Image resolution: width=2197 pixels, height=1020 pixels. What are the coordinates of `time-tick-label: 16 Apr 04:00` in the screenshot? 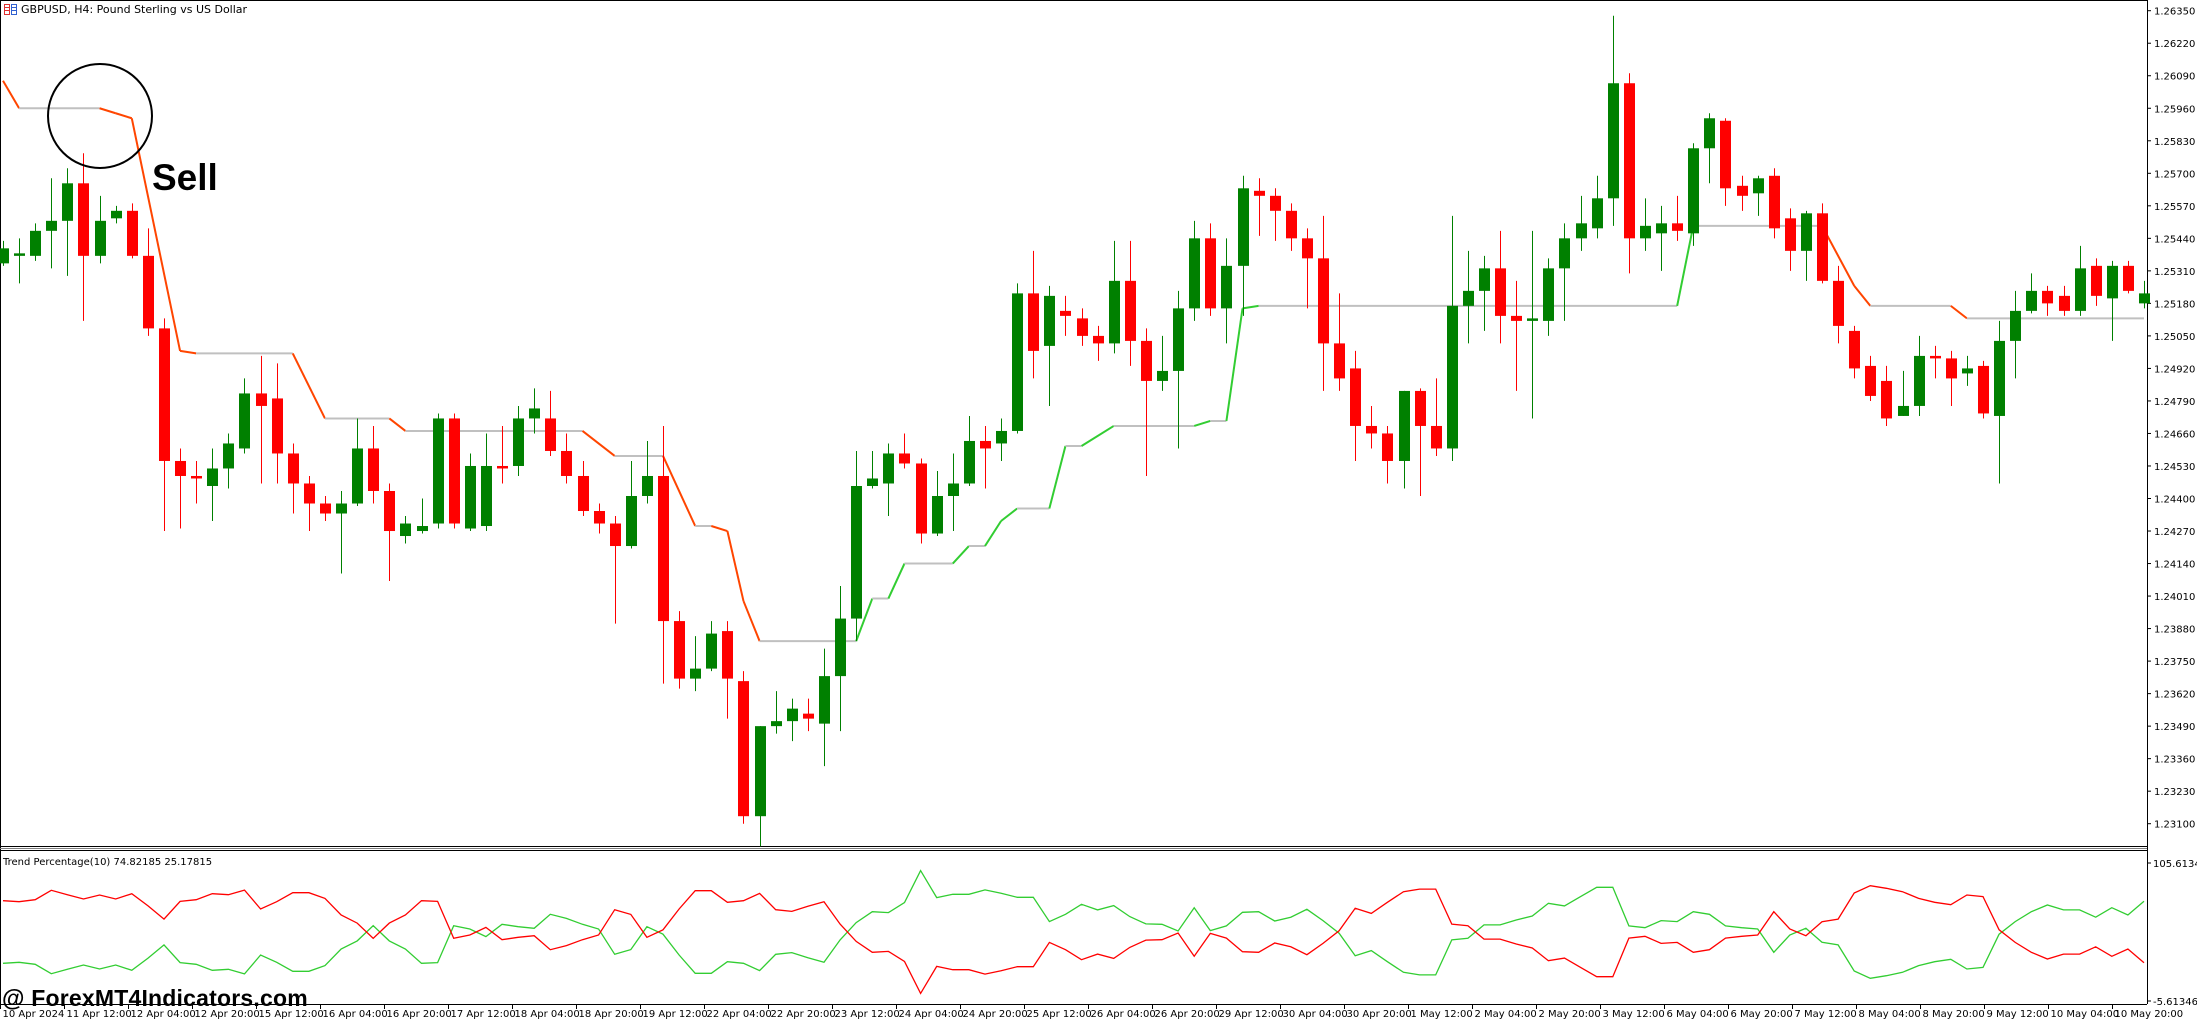 It's located at (355, 1014).